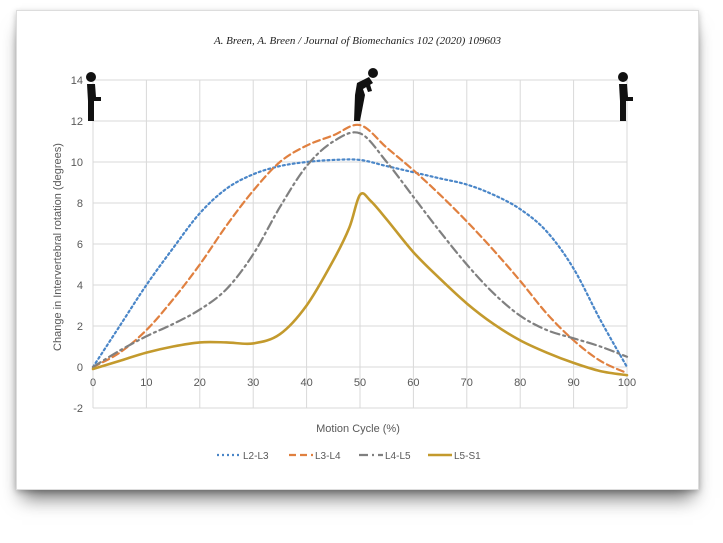 Image resolution: width=723 pixels, height=543 pixels. I want to click on x-tick-label: 50, so click(360, 383).